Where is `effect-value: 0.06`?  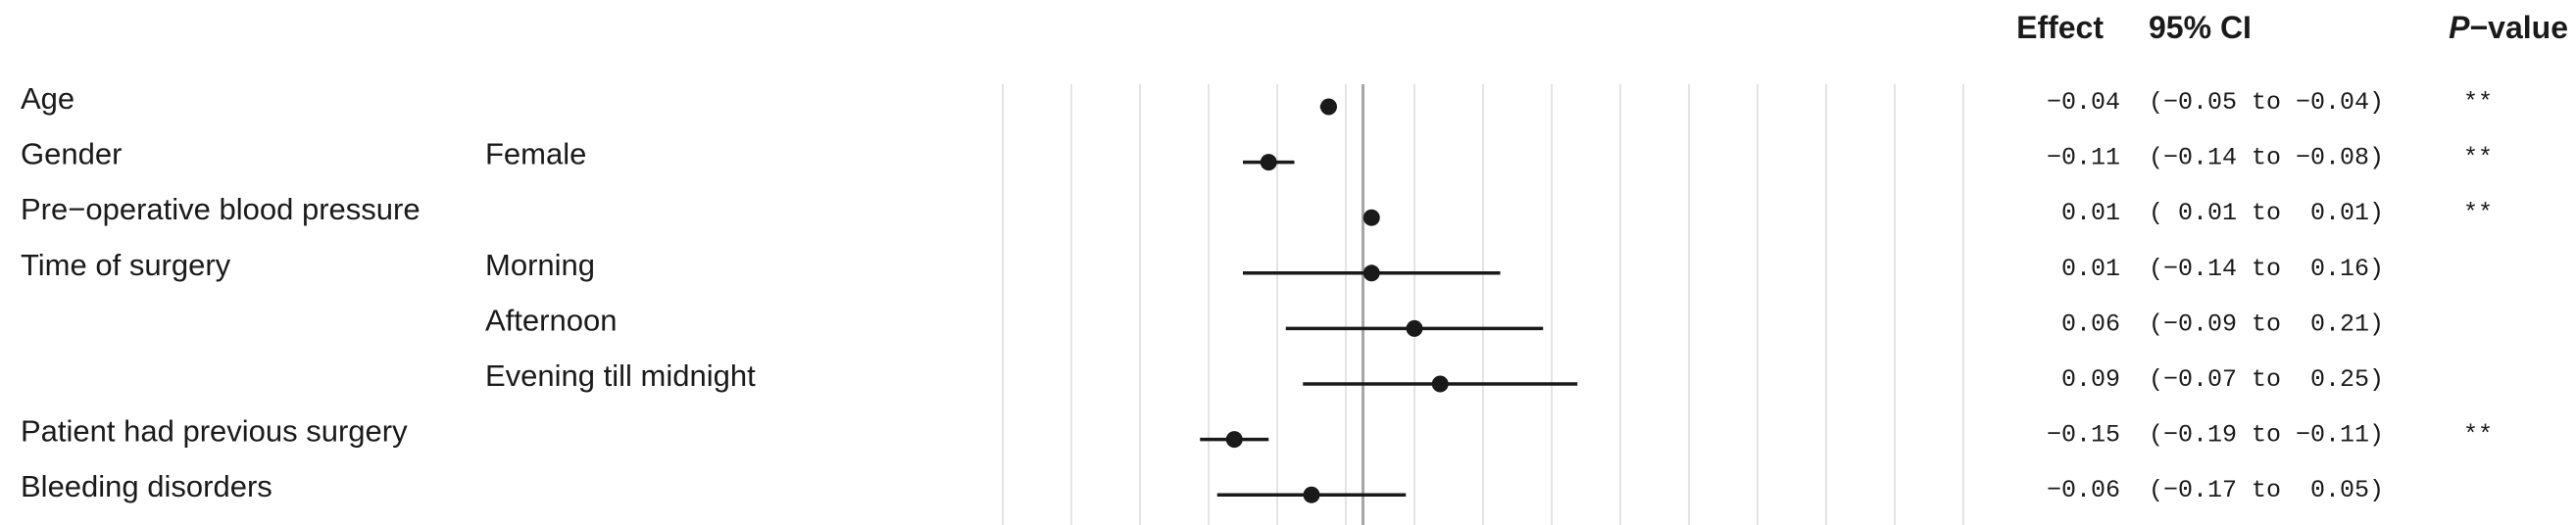 effect-value: 0.06 is located at coordinates (2090, 324).